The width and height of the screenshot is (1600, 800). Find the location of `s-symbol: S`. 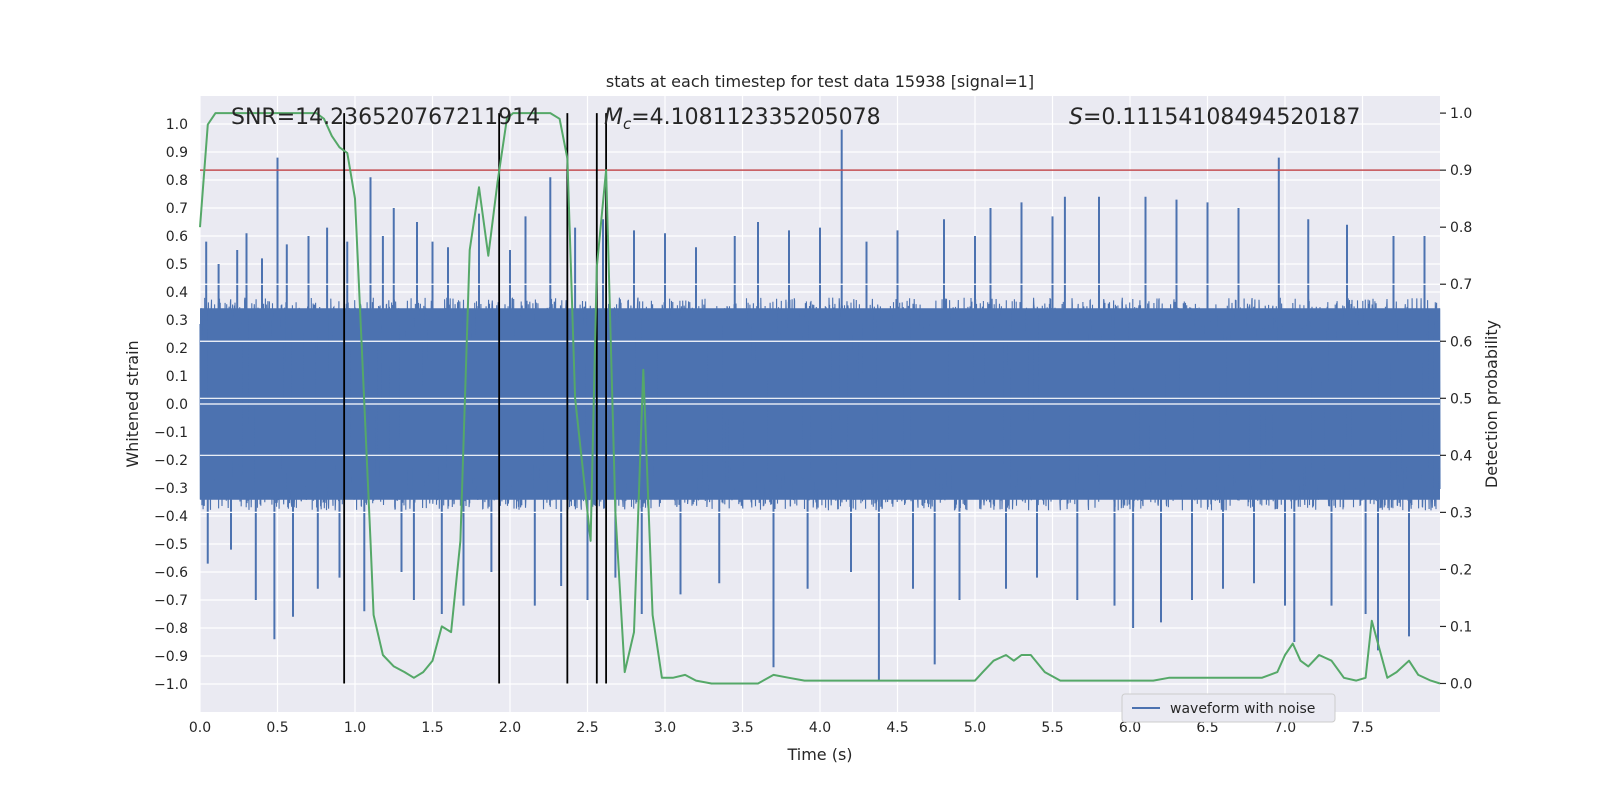

s-symbol: S is located at coordinates (1076, 117).